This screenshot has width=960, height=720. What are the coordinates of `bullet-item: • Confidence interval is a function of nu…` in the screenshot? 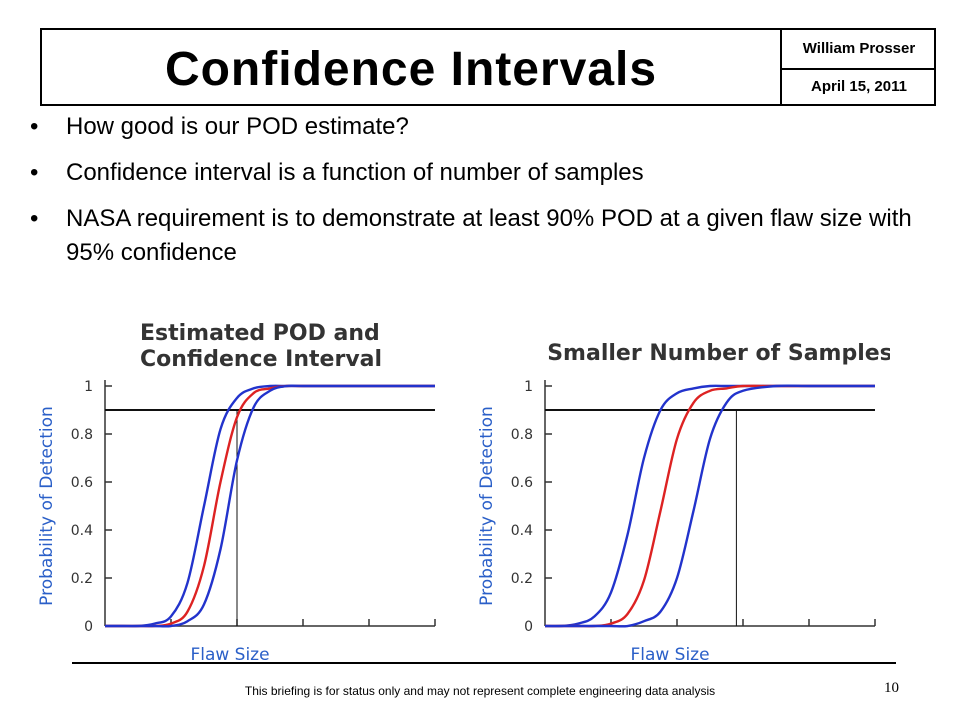 It's located at (480, 173).